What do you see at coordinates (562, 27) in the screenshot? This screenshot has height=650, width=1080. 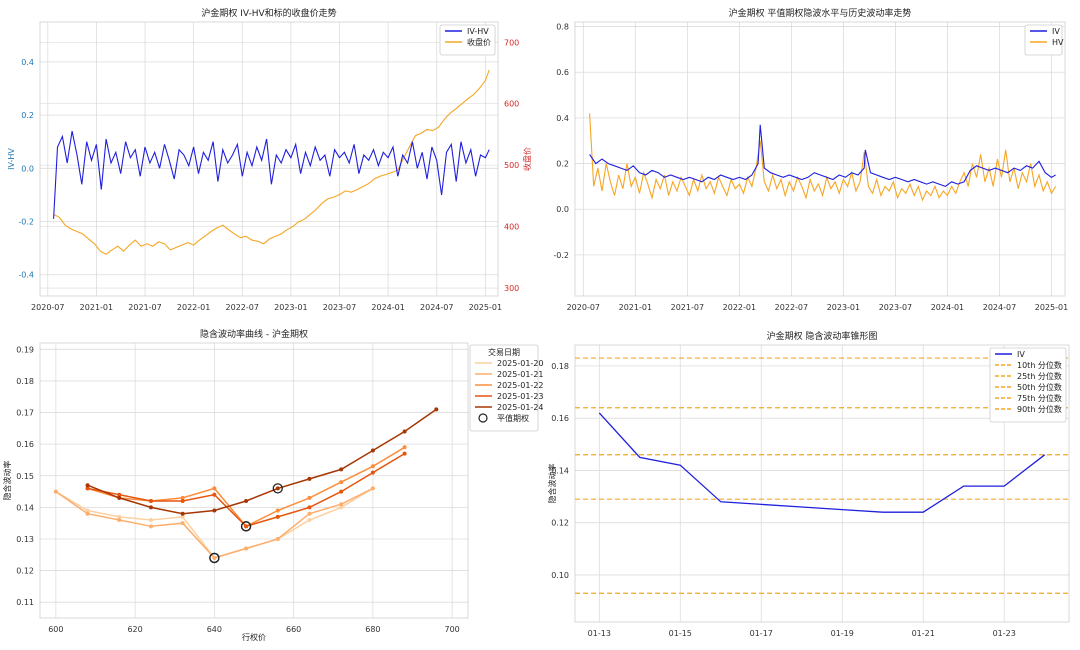 I see `iv-hv-level-chart-ytick-label: 0.8` at bounding box center [562, 27].